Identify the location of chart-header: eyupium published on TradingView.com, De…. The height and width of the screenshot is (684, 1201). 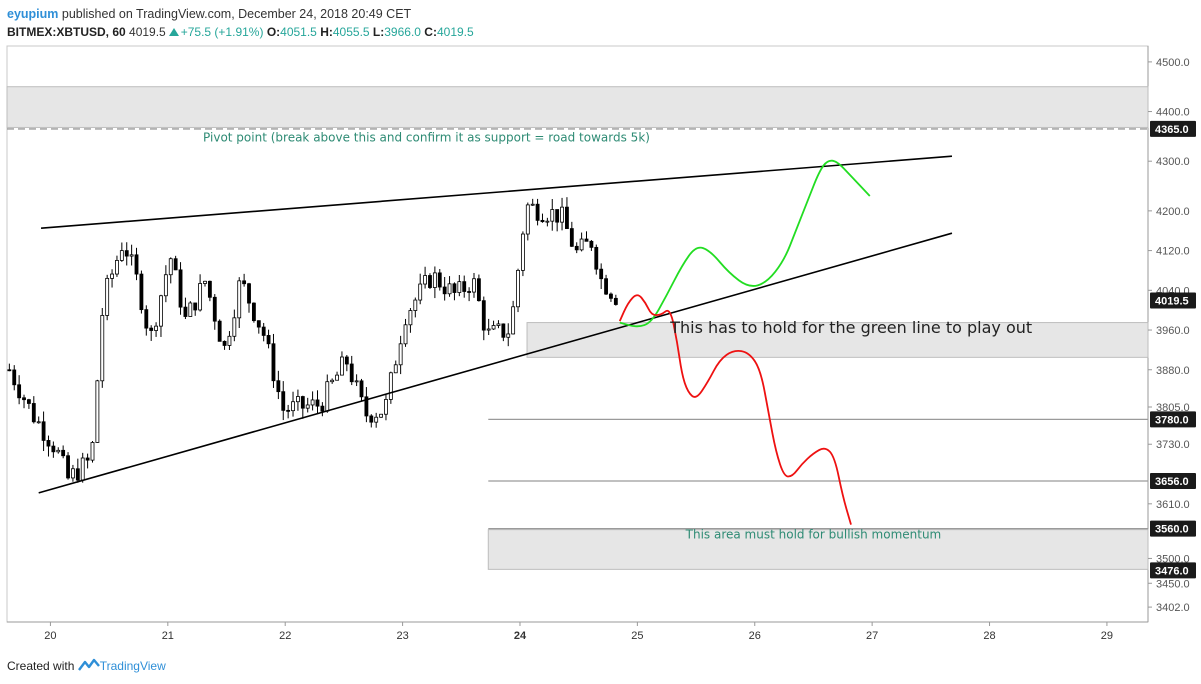
(602, 23).